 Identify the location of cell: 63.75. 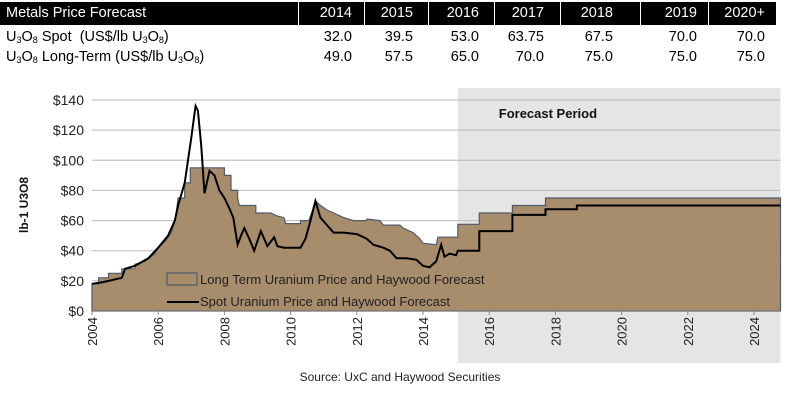
(525, 37).